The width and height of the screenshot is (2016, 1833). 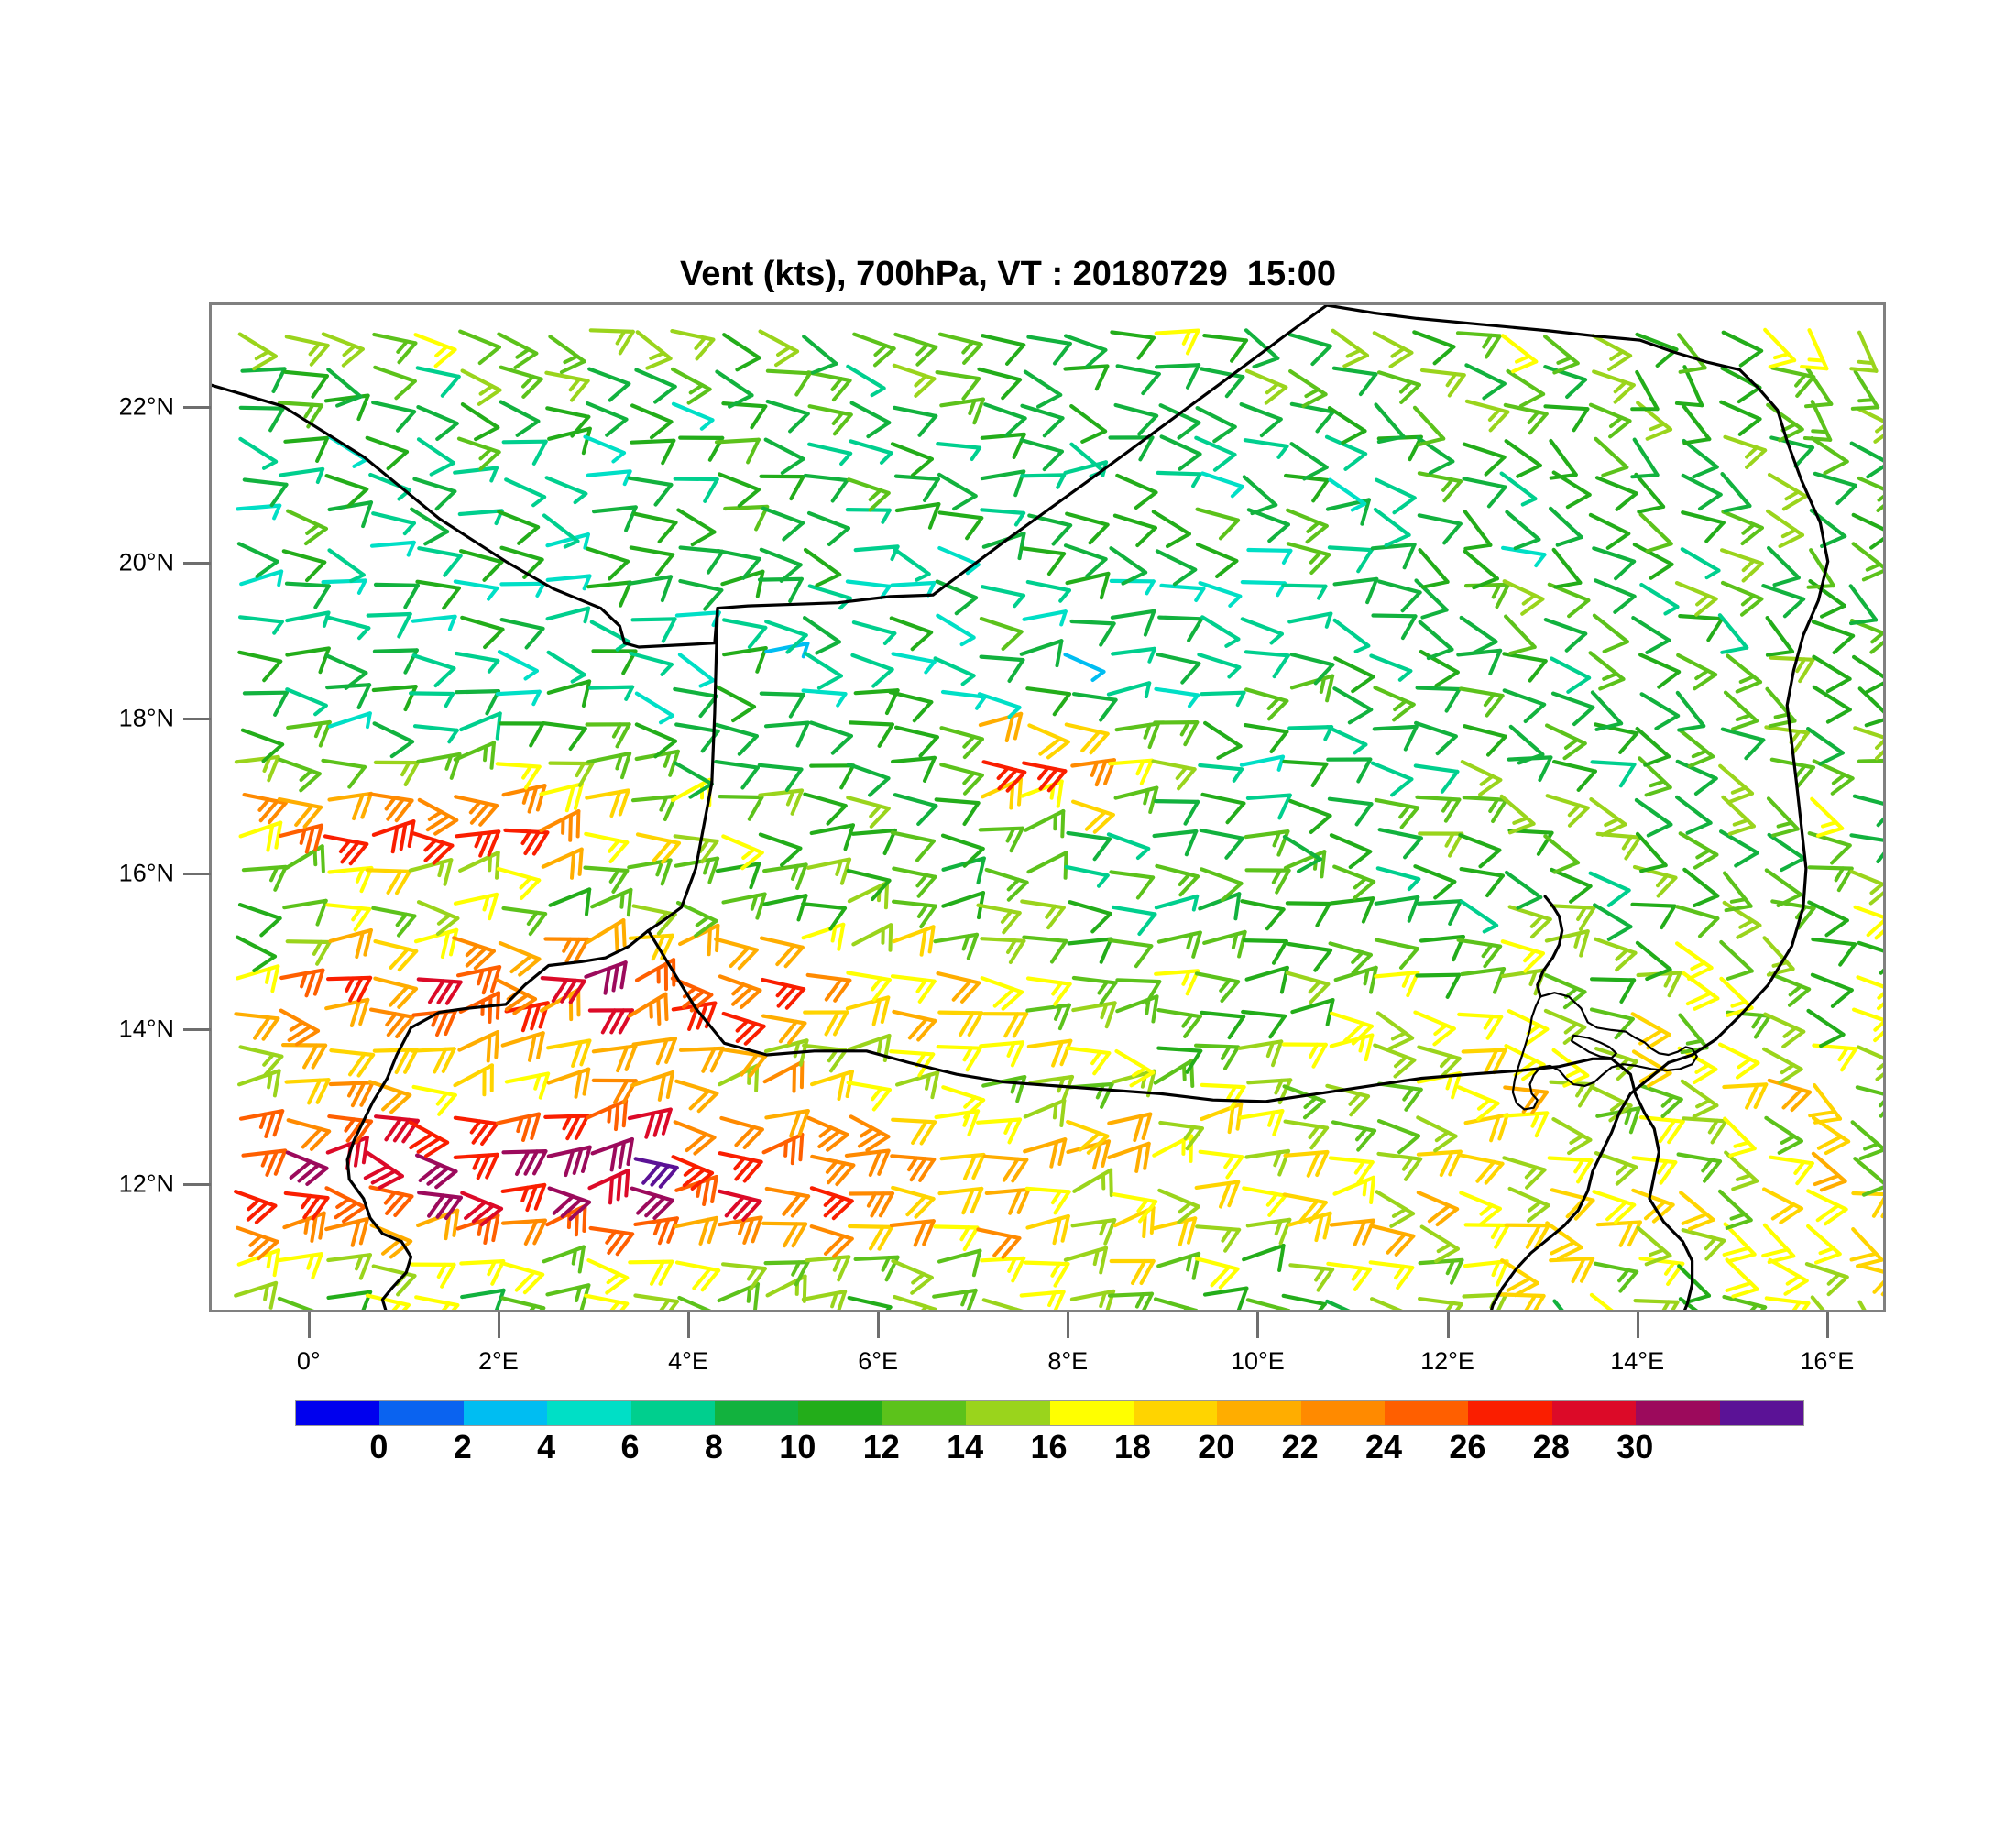 I want to click on speed-colorbar, so click(x=1049, y=1413).